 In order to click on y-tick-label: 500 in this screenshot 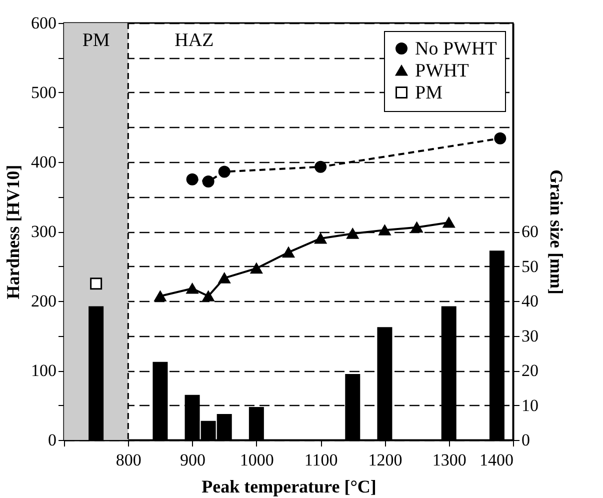, I will do `click(43, 92)`.